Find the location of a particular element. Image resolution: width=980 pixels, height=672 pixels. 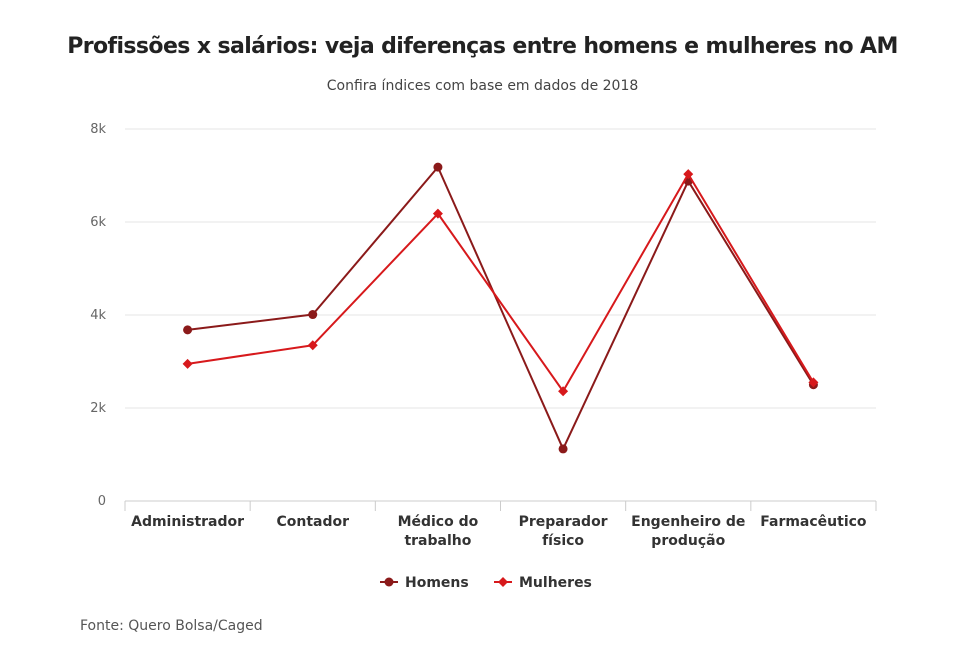

legend-item-homens: Homens is located at coordinates (424, 583).